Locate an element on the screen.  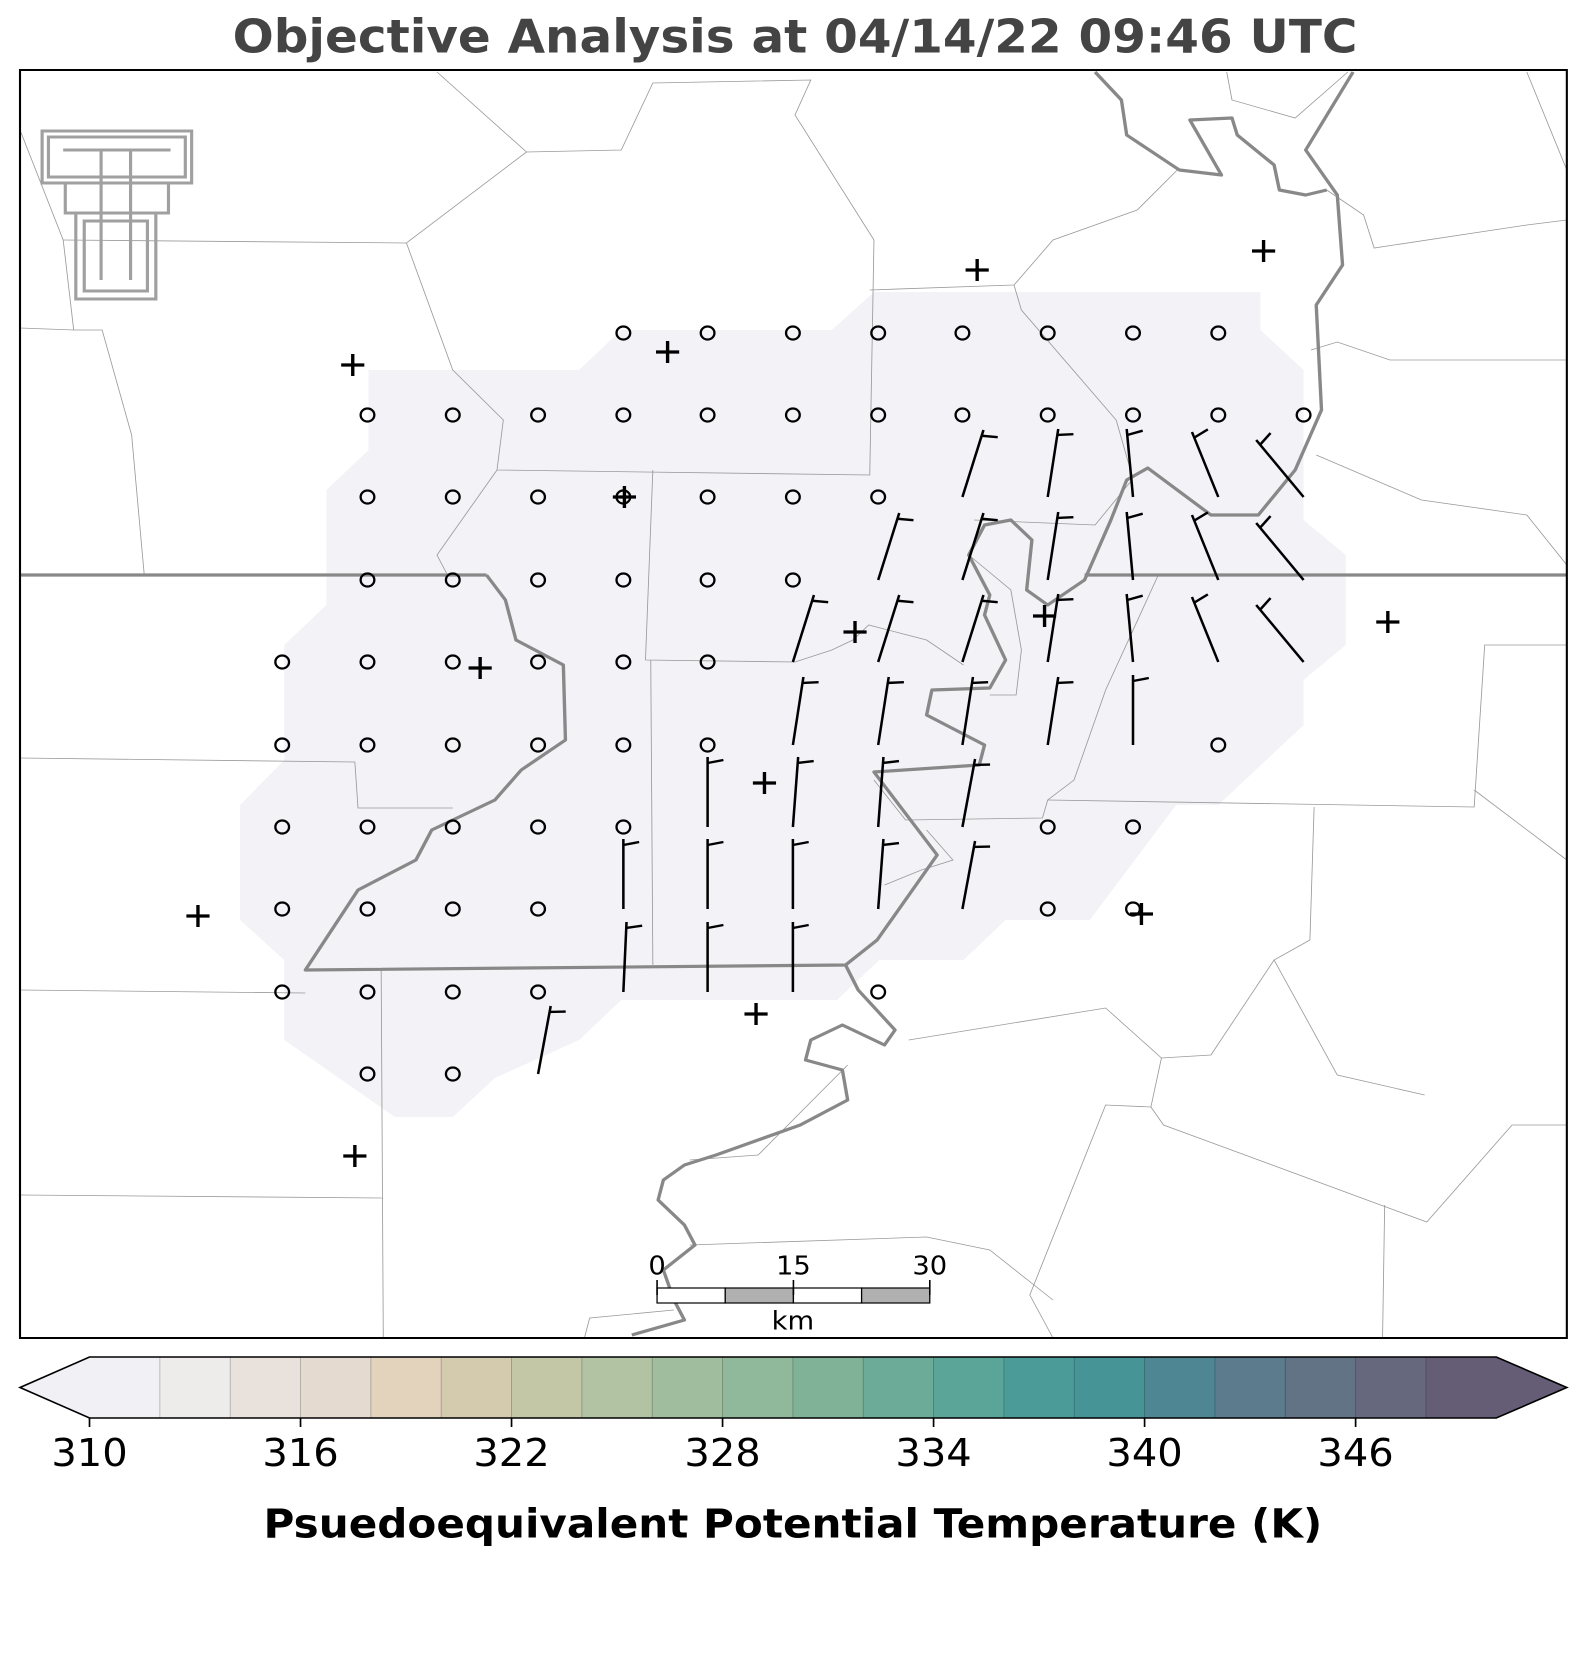
scale-tick-label: 30 is located at coordinates (929, 1266).